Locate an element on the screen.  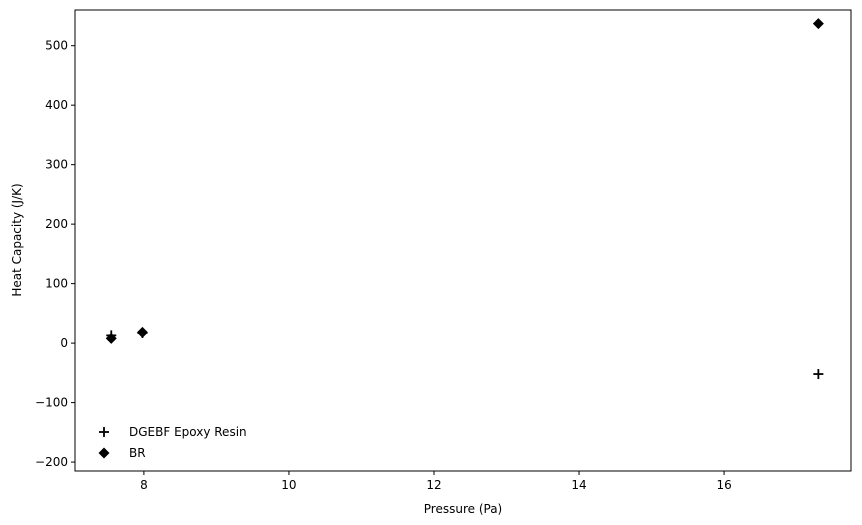
y-tick-label: 200 is located at coordinates (56, 224).